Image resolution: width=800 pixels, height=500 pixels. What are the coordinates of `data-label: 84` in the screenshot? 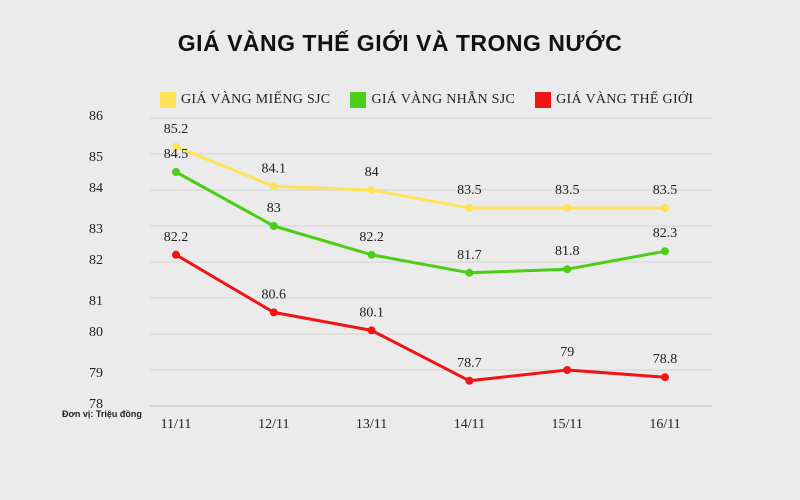 It's located at (372, 172).